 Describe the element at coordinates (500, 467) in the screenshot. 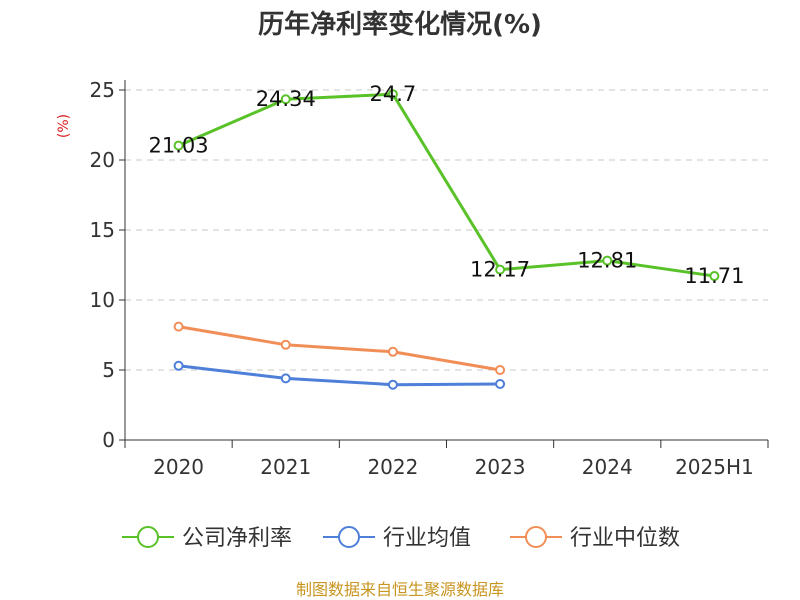

I see `x-tick-label: 2023` at that location.